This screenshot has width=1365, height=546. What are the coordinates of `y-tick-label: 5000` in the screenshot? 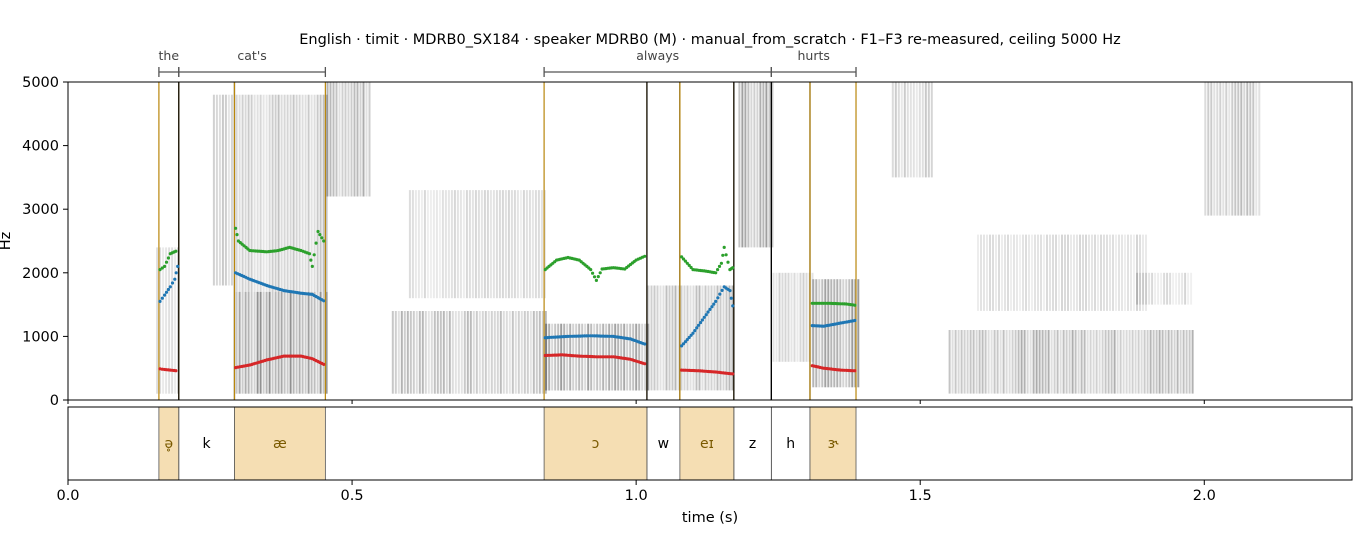 It's located at (40, 83).